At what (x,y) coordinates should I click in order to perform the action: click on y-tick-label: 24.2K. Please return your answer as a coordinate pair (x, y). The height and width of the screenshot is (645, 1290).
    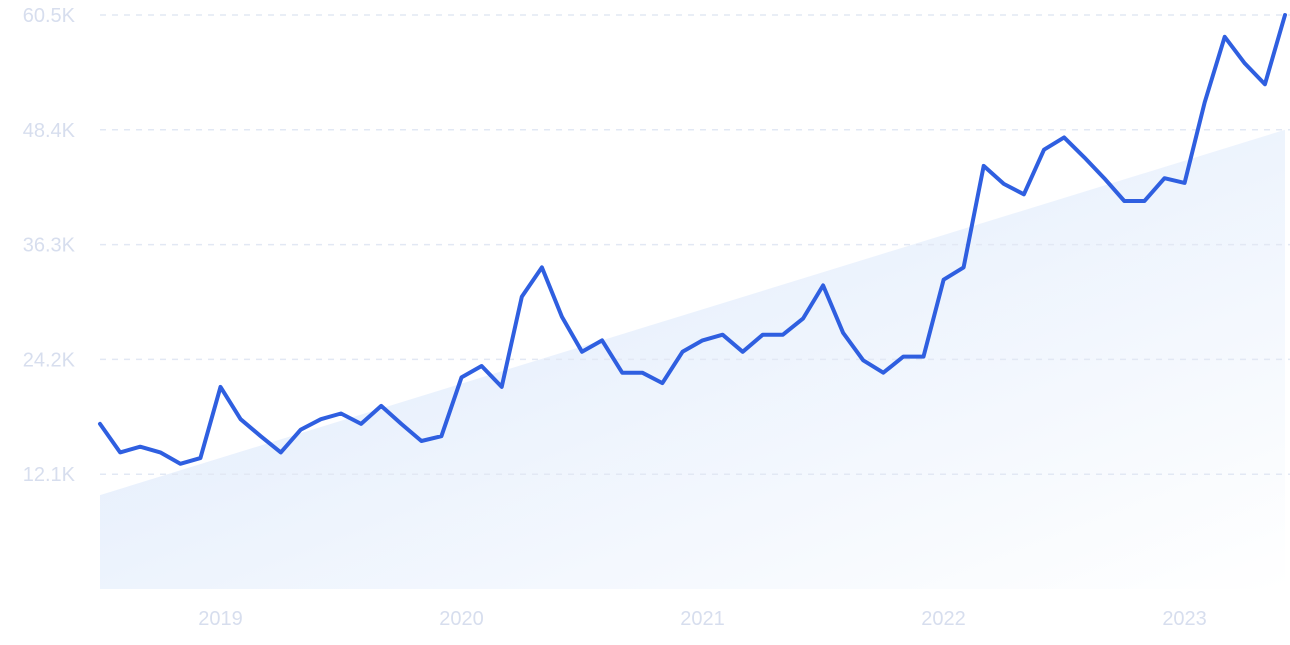
    Looking at the image, I should click on (49, 360).